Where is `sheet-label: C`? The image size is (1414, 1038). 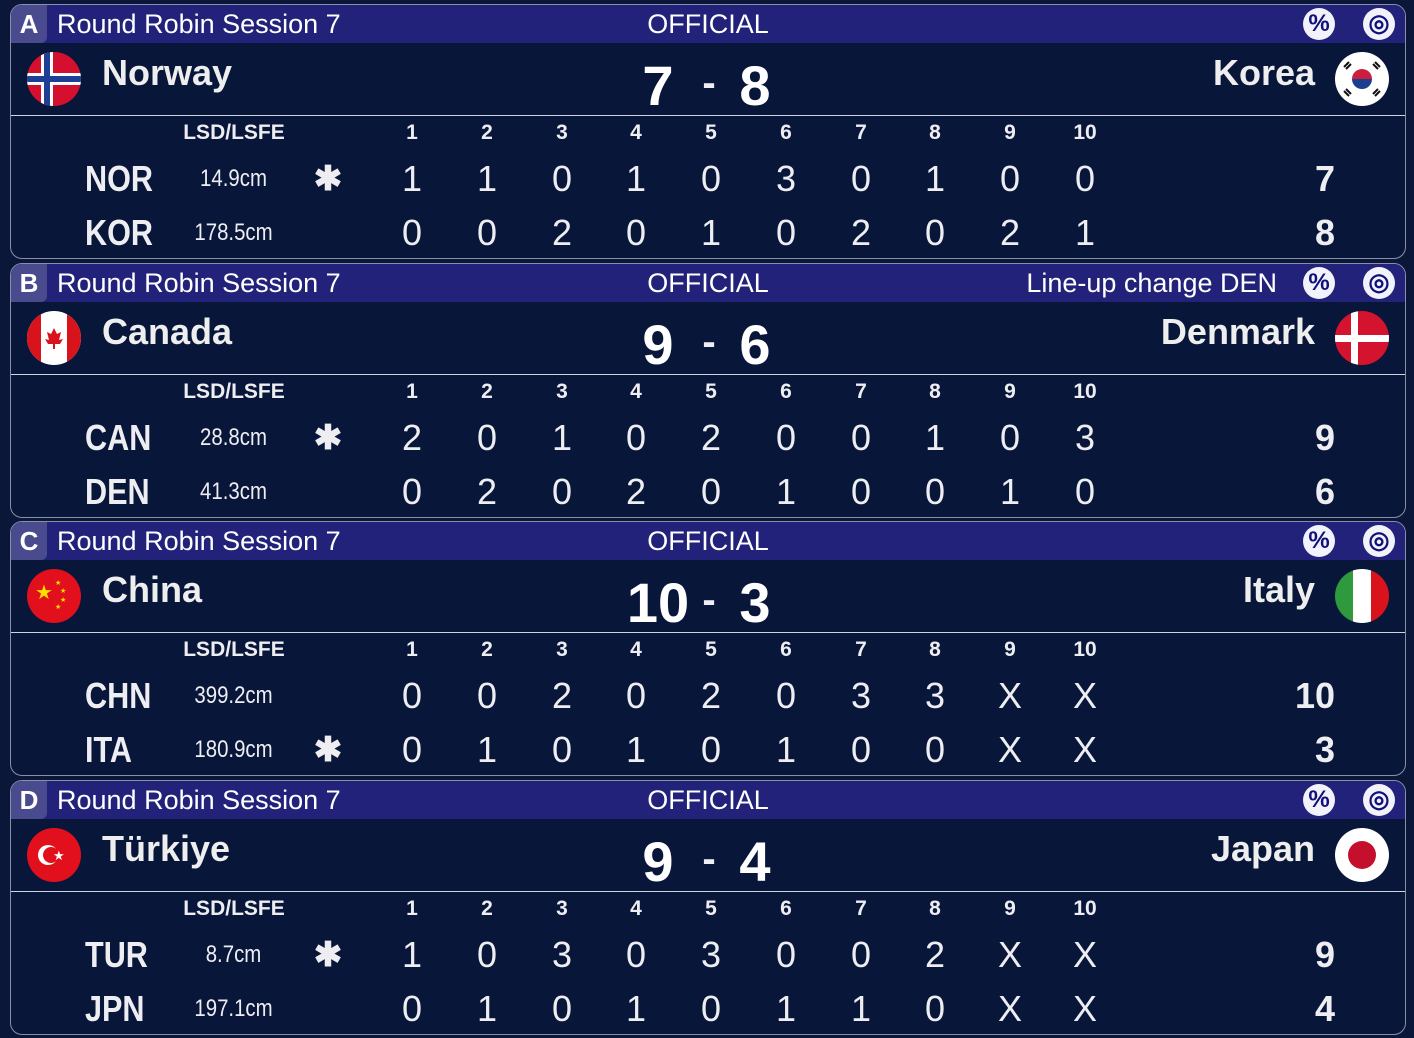
sheet-label: C is located at coordinates (29, 541).